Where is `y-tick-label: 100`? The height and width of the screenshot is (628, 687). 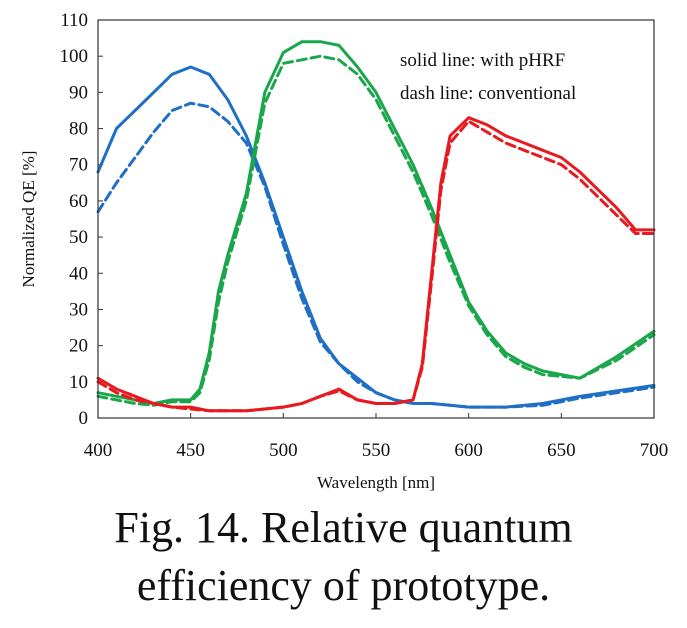 y-tick-label: 100 is located at coordinates (74, 56).